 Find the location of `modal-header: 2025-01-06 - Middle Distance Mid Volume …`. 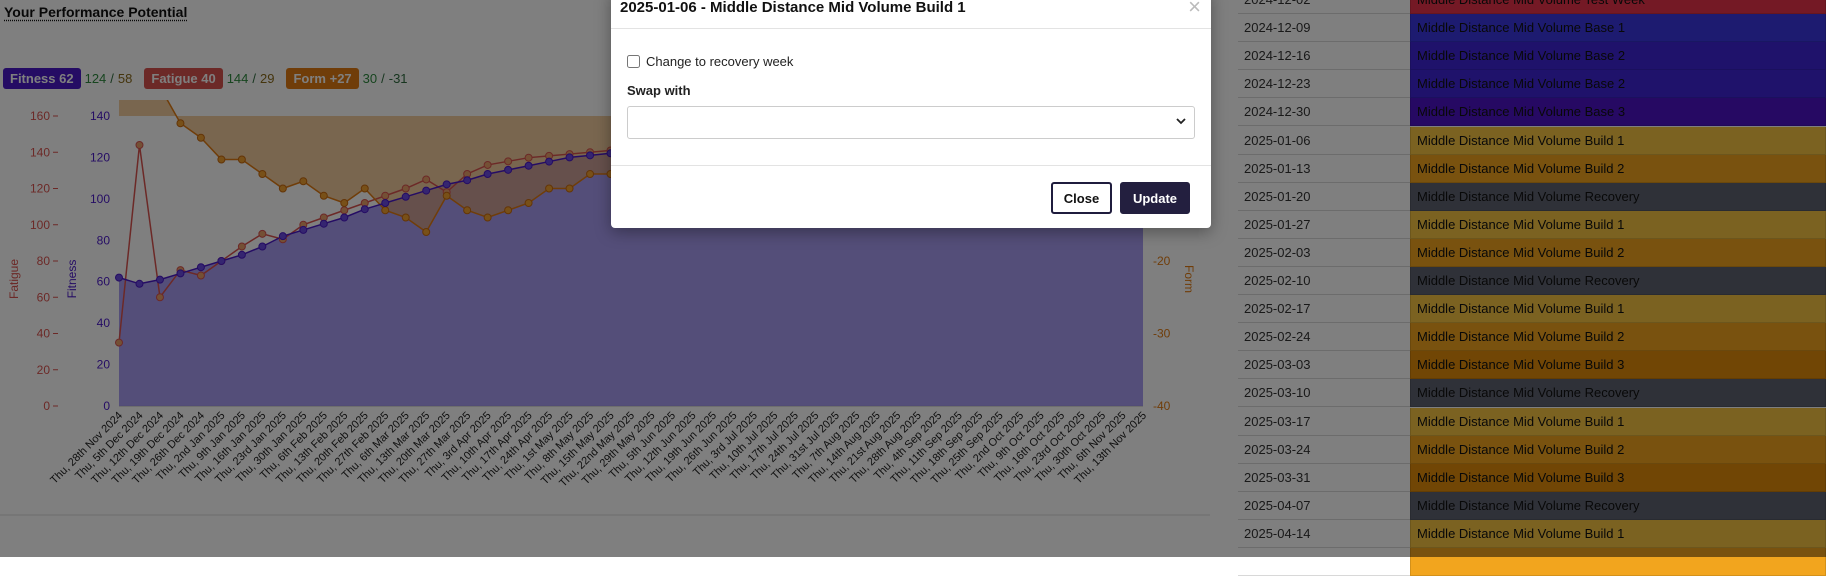

modal-header: 2025-01-06 - Middle Distance Mid Volume … is located at coordinates (911, 14).